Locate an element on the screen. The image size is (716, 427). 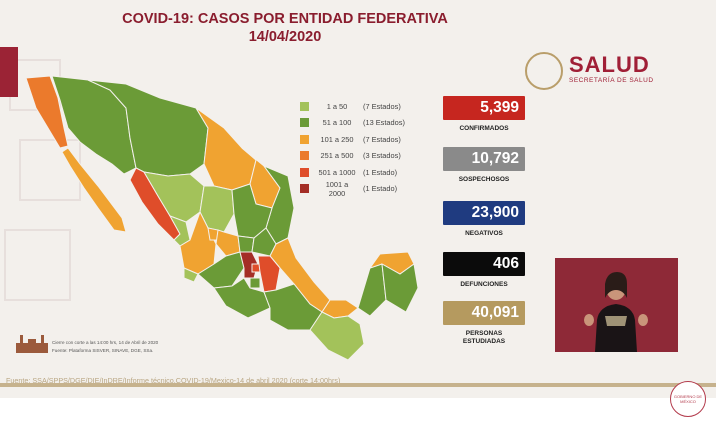
sign-language-interpreter is located at coordinates (616, 305).